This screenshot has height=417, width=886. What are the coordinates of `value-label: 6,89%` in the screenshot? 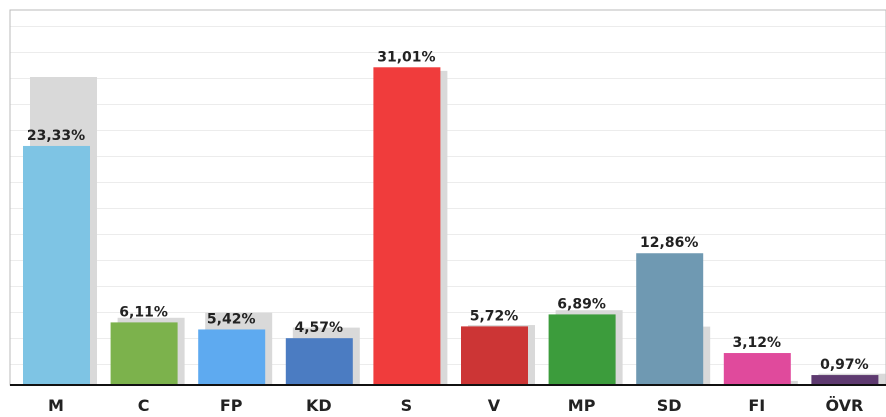 It's located at (581, 304).